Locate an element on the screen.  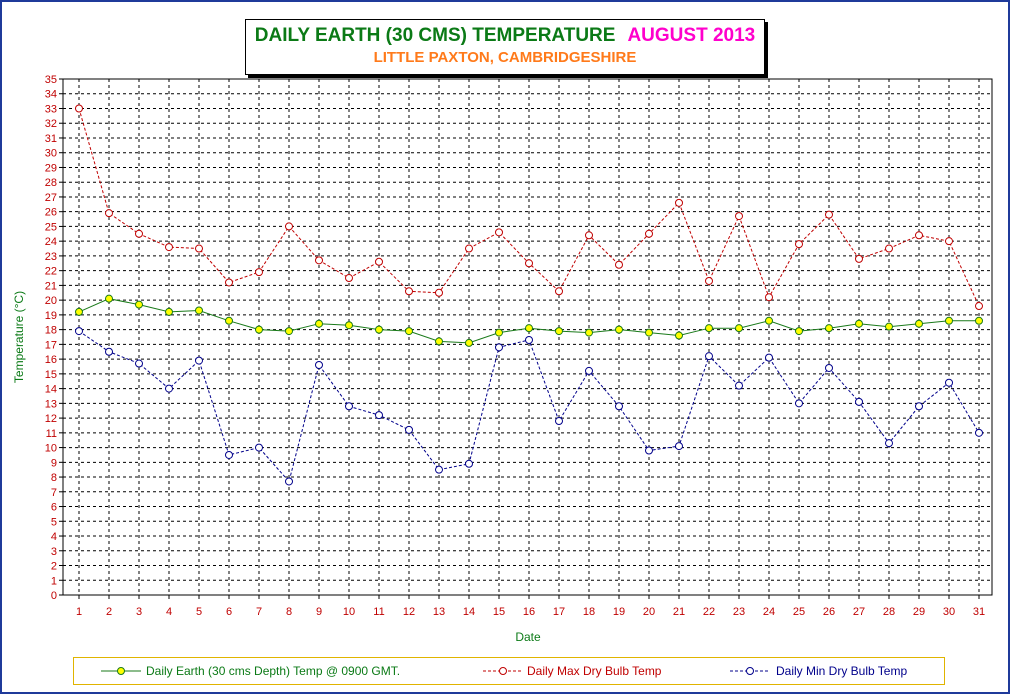
y-tick-label: 33 is located at coordinates (51, 109).